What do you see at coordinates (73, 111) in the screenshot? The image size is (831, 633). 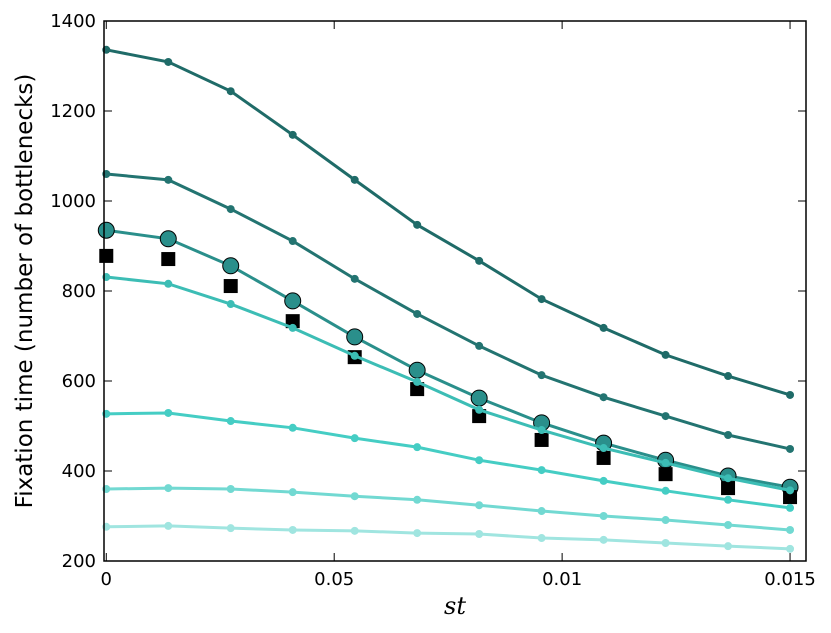 I see `y-tick-label: 1200` at bounding box center [73, 111].